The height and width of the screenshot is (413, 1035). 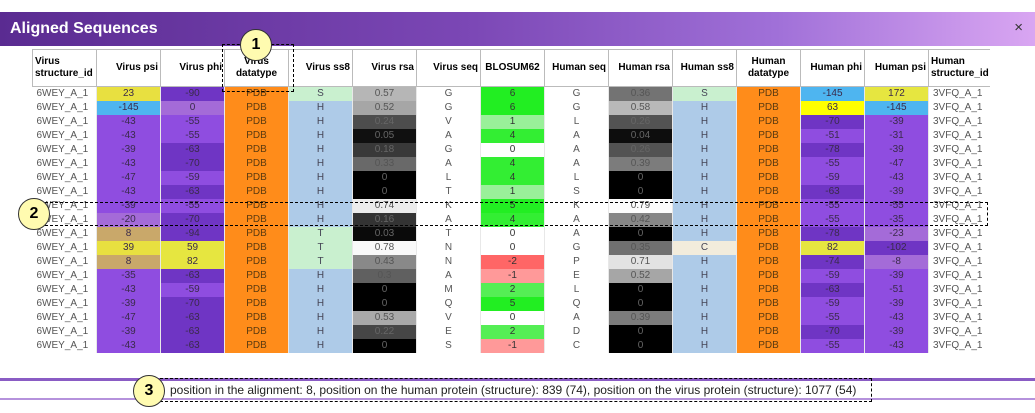 I want to click on column-header-h-sid: Human structure_id, so click(x=959, y=68).